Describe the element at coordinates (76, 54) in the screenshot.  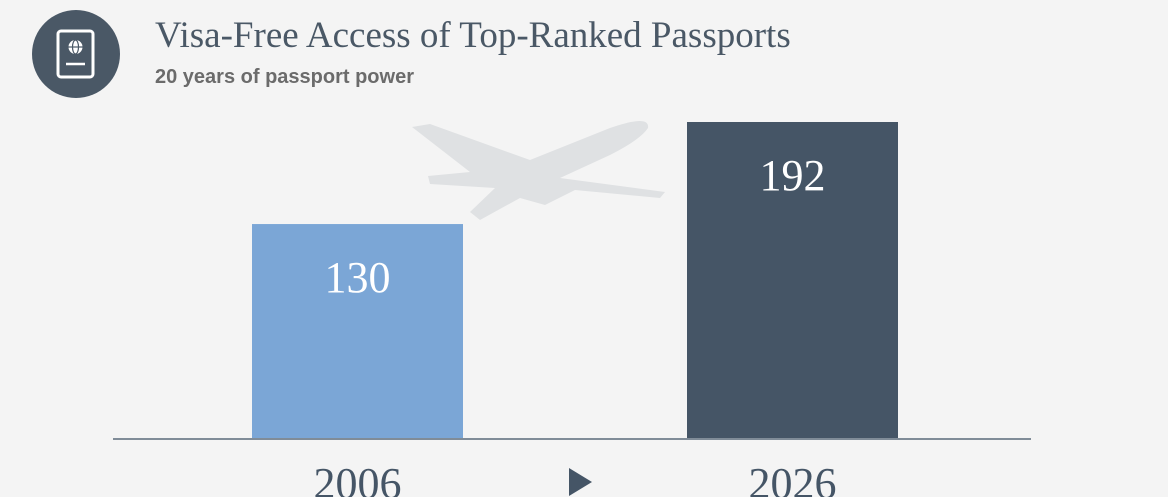
I see `passport-icon` at that location.